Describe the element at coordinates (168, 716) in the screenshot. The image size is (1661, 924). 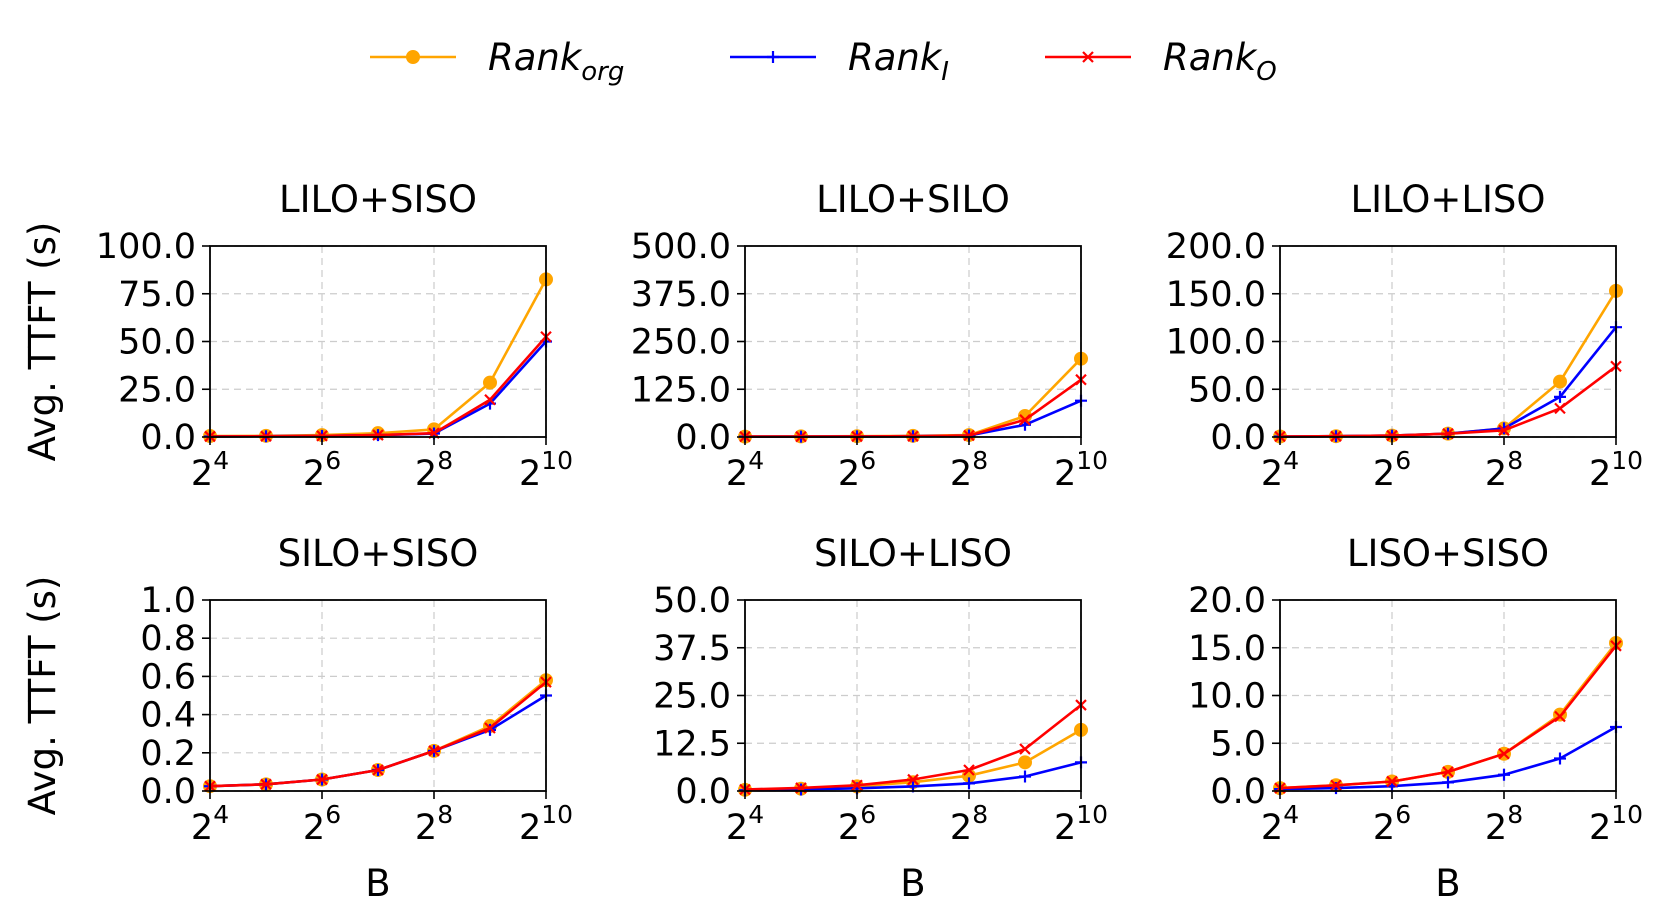
I see `y-tick-label: 0.4` at that location.